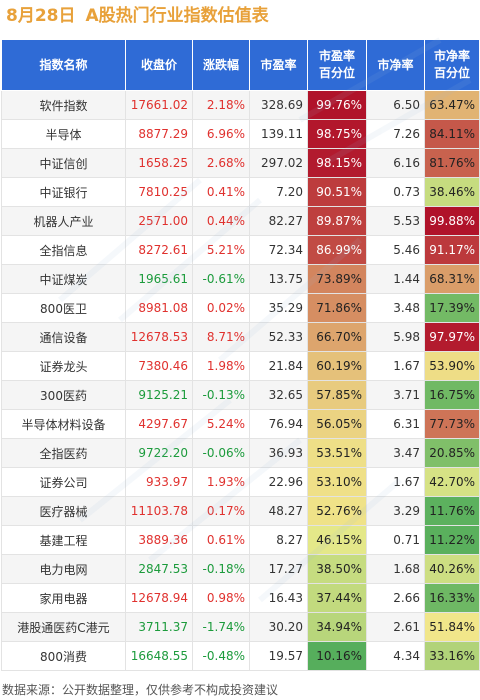 This screenshot has height=700, width=480. Describe the element at coordinates (159, 308) in the screenshot. I see `cell-close: 8981.08` at that location.